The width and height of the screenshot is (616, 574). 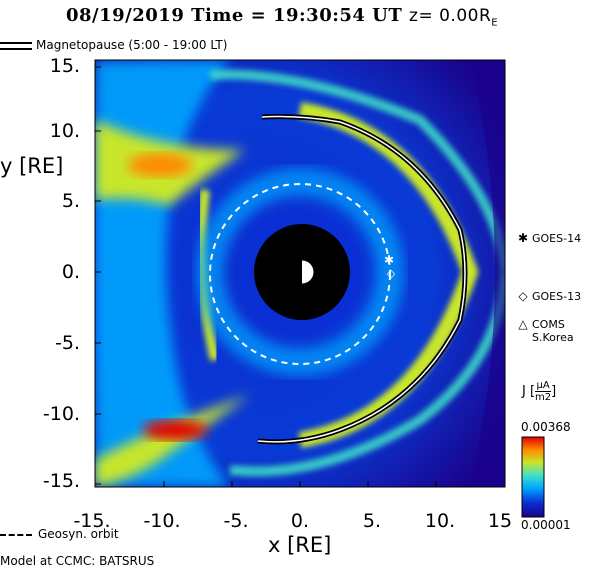 What do you see at coordinates (372, 521) in the screenshot?
I see `x-tick-label: 5.` at bounding box center [372, 521].